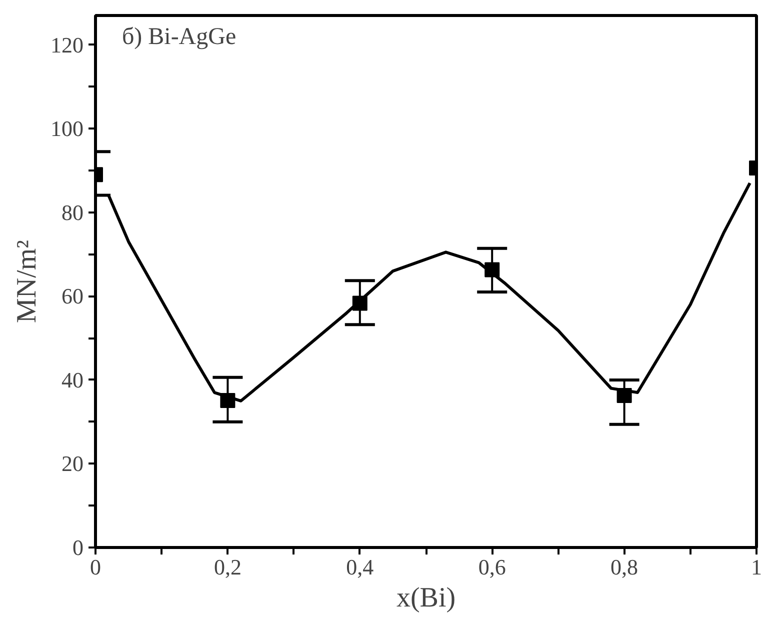 The height and width of the screenshot is (622, 771). What do you see at coordinates (624, 567) in the screenshot?
I see `x-tick-label: 0,8` at bounding box center [624, 567].